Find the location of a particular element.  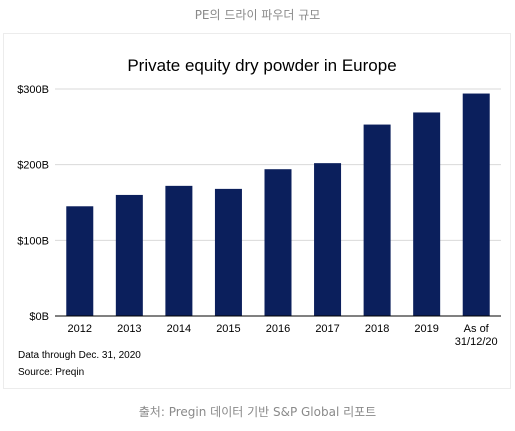

chart-title: Private equity dry powder in Europe is located at coordinates (261, 65).